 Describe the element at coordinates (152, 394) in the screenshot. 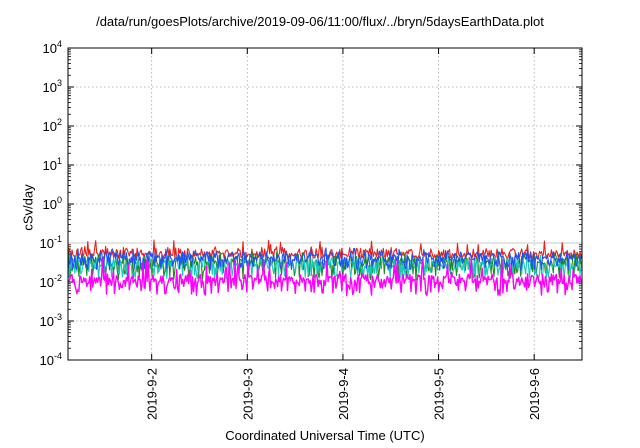

I see `x-tick-label: 2019-9-2` at that location.